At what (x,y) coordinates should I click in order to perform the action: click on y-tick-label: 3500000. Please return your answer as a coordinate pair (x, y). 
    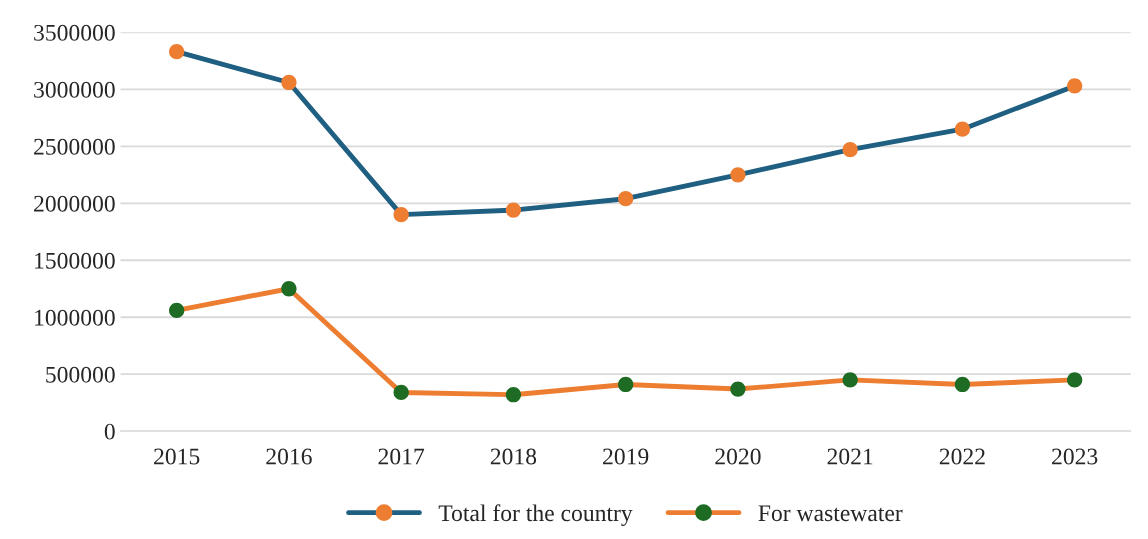
    Looking at the image, I should click on (74, 32).